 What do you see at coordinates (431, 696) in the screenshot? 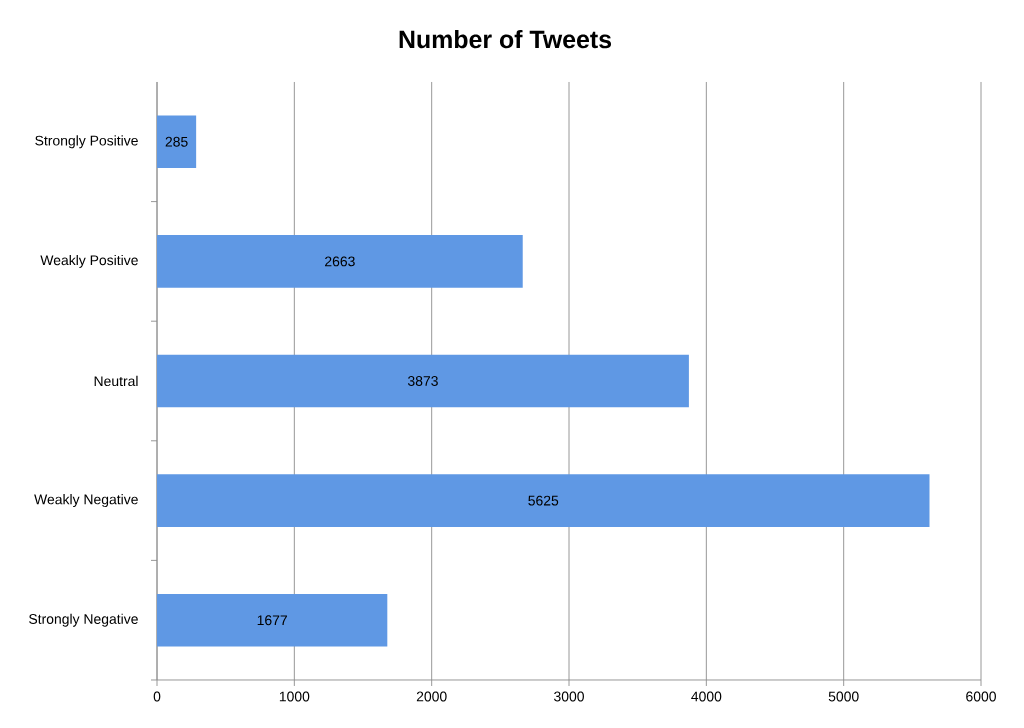
I see `x-tick-label: 2000` at bounding box center [431, 696].